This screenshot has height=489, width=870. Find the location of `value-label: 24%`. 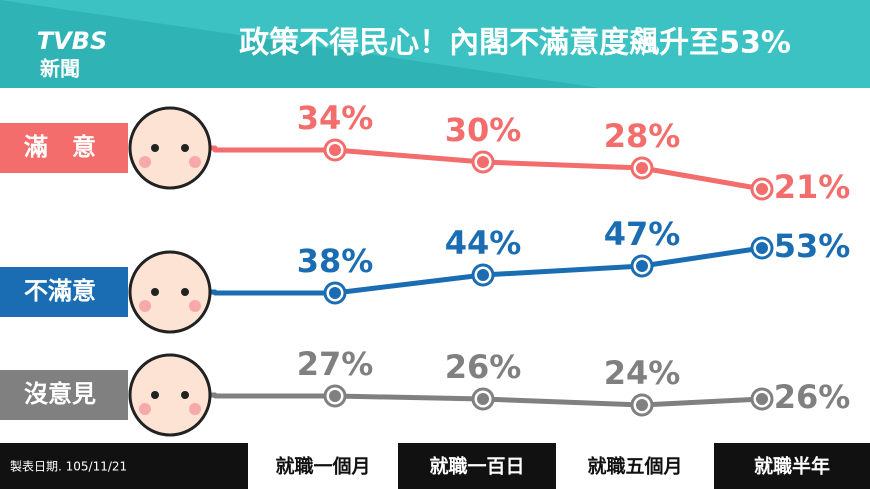

value-label: 24% is located at coordinates (642, 373).